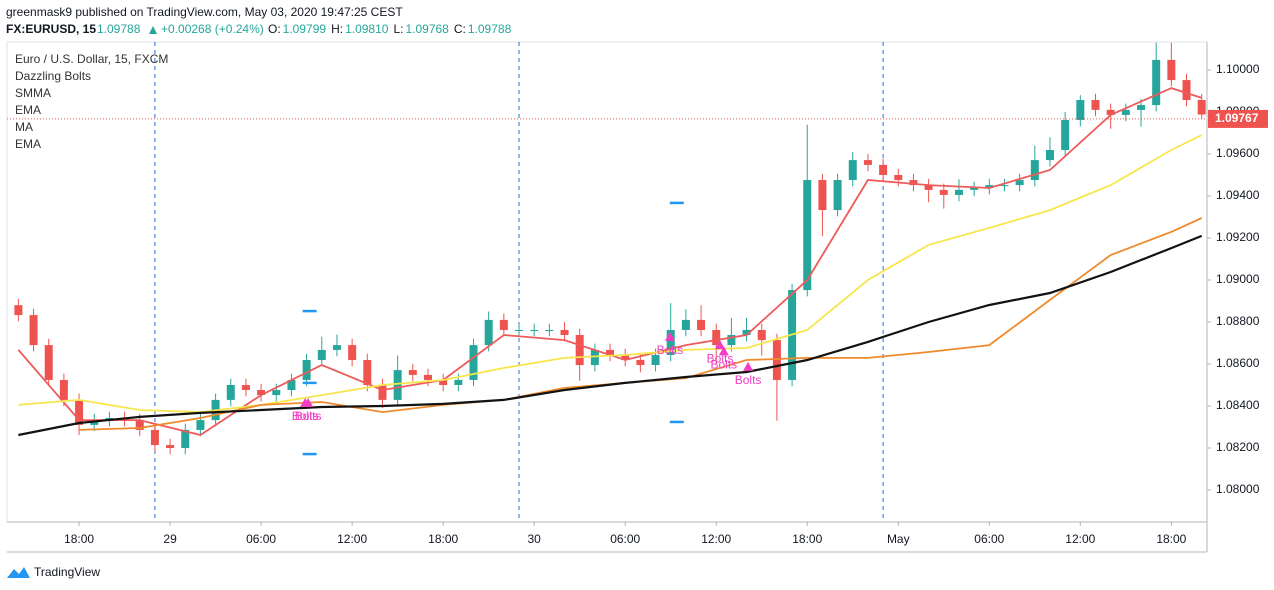 Image resolution: width=1274 pixels, height=590 pixels. What do you see at coordinates (67, 572) in the screenshot?
I see `brand: TradingView` at bounding box center [67, 572].